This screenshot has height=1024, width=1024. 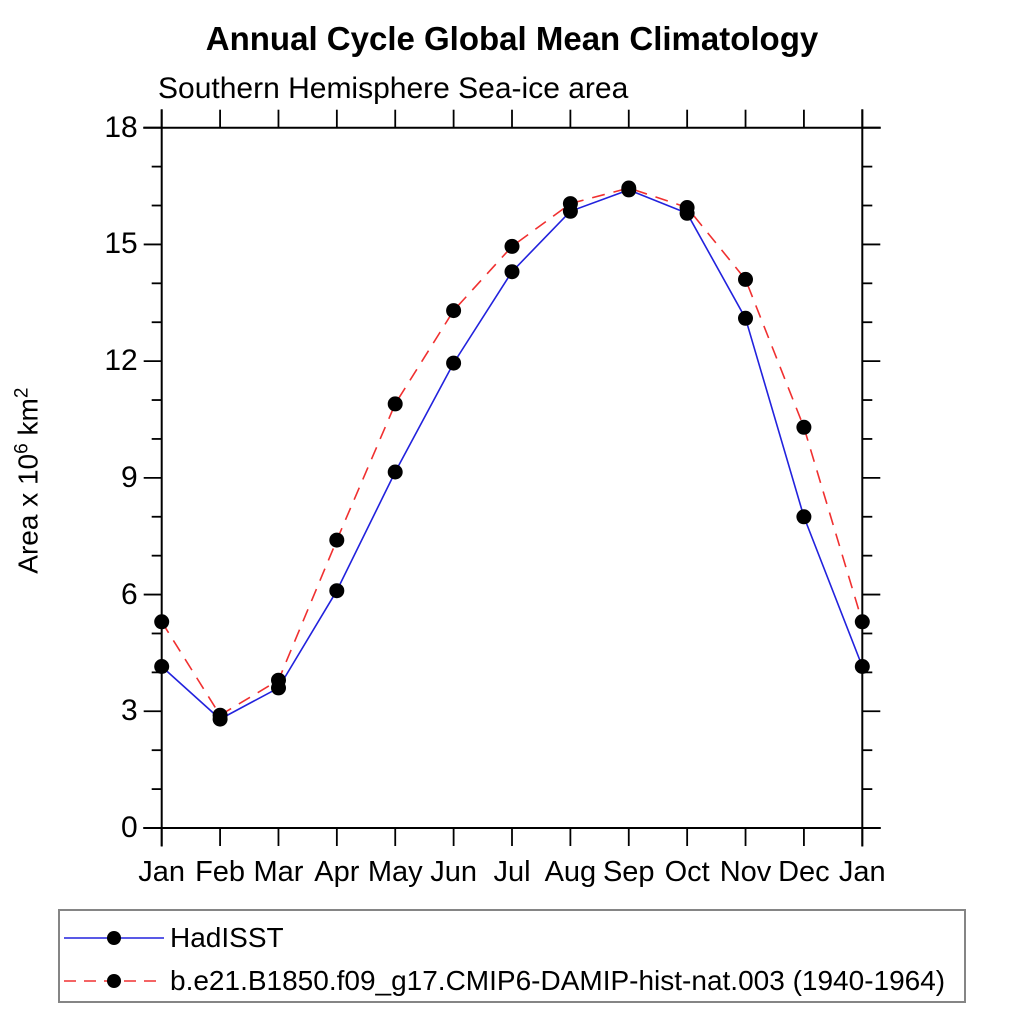 What do you see at coordinates (337, 872) in the screenshot?
I see `x-tick-label: Apr` at bounding box center [337, 872].